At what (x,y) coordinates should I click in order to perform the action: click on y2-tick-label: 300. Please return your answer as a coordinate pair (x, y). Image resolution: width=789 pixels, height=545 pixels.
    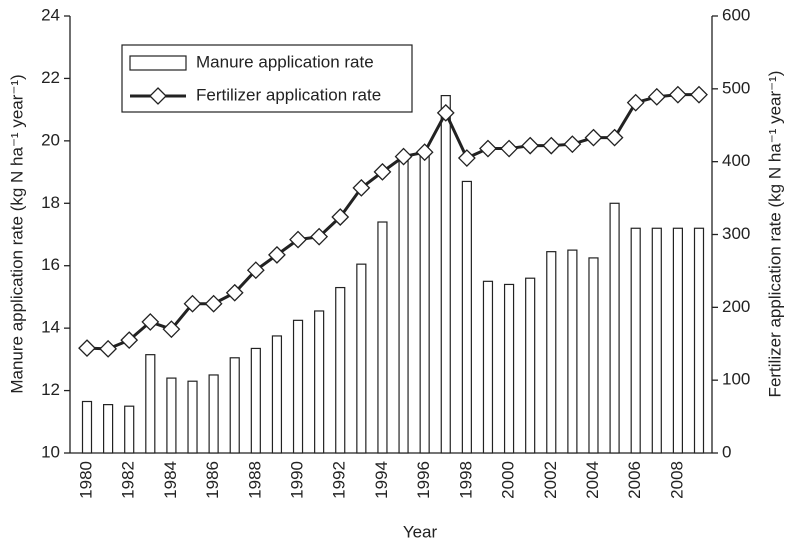
    Looking at the image, I should click on (736, 233).